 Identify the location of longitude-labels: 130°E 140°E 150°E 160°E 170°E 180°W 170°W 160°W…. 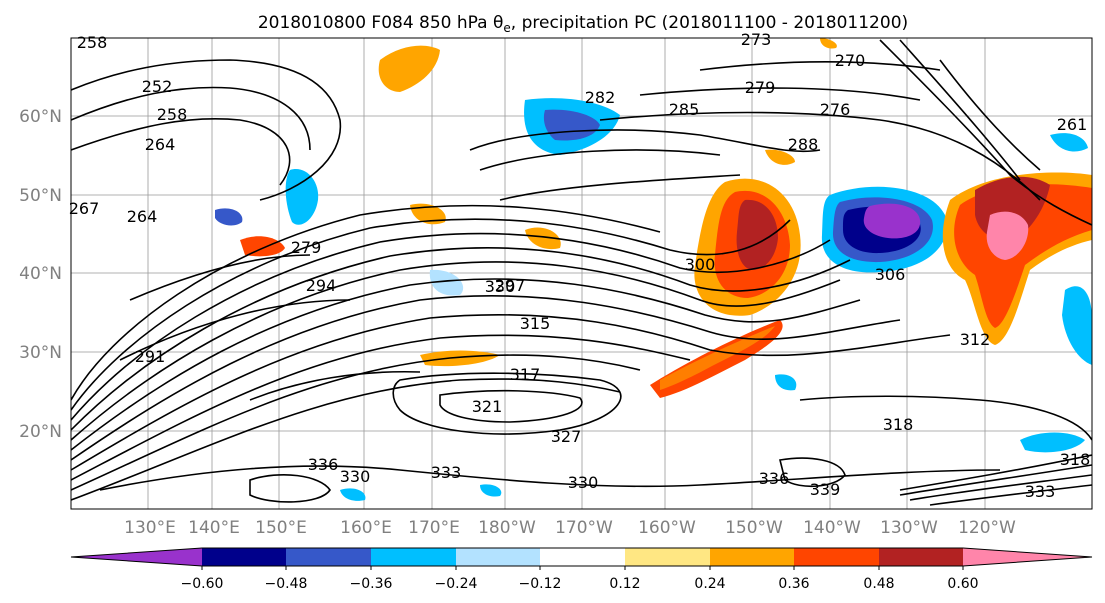
(570, 528).